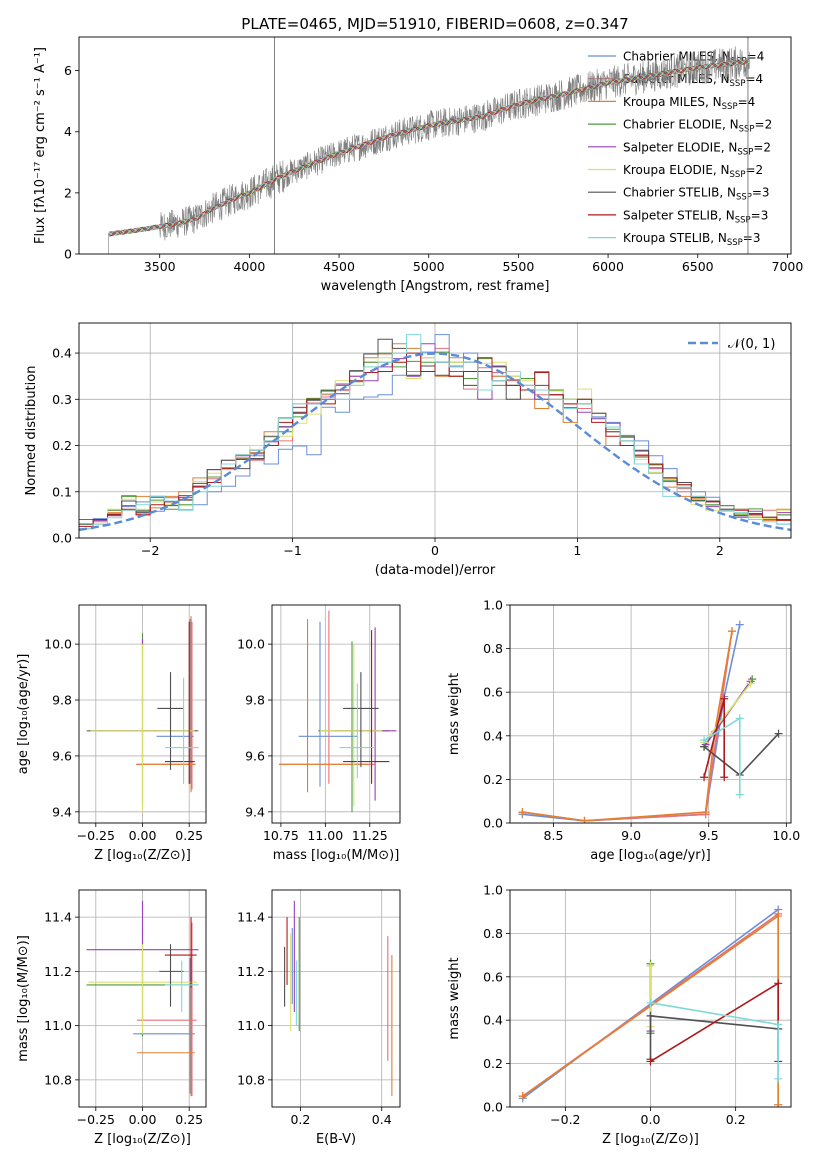  Describe the element at coordinates (788, 266) in the screenshot. I see `x-tick-label: 7000` at that location.